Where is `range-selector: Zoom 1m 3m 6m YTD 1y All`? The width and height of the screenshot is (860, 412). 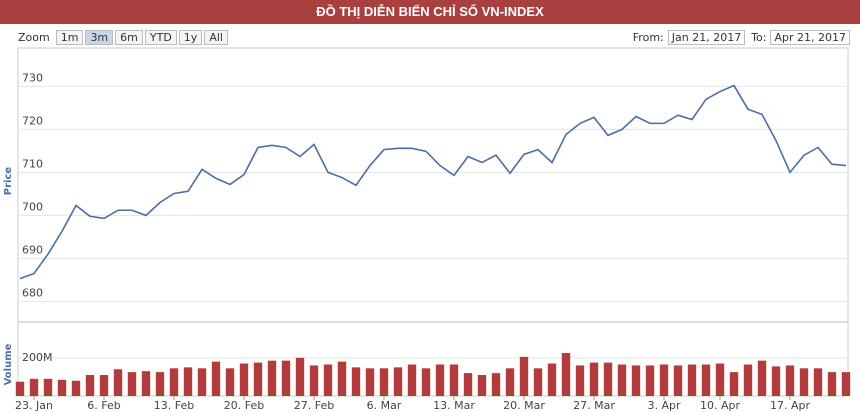 range-selector: Zoom 1m 3m 6m YTD 1y All is located at coordinates (124, 38).